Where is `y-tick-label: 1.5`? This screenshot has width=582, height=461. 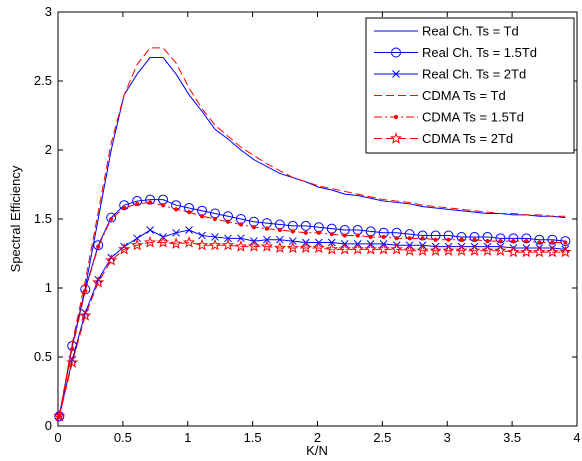 y-tick-label: 1.5 is located at coordinates (43, 218).